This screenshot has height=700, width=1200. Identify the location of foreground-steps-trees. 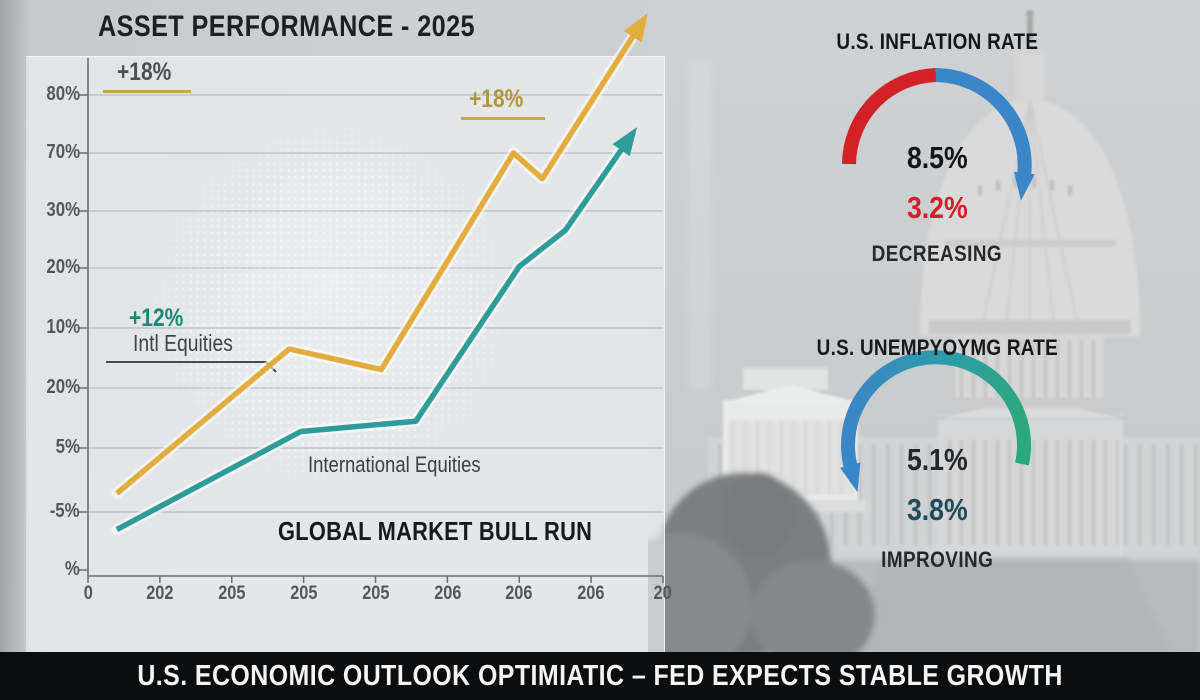
(904, 575).